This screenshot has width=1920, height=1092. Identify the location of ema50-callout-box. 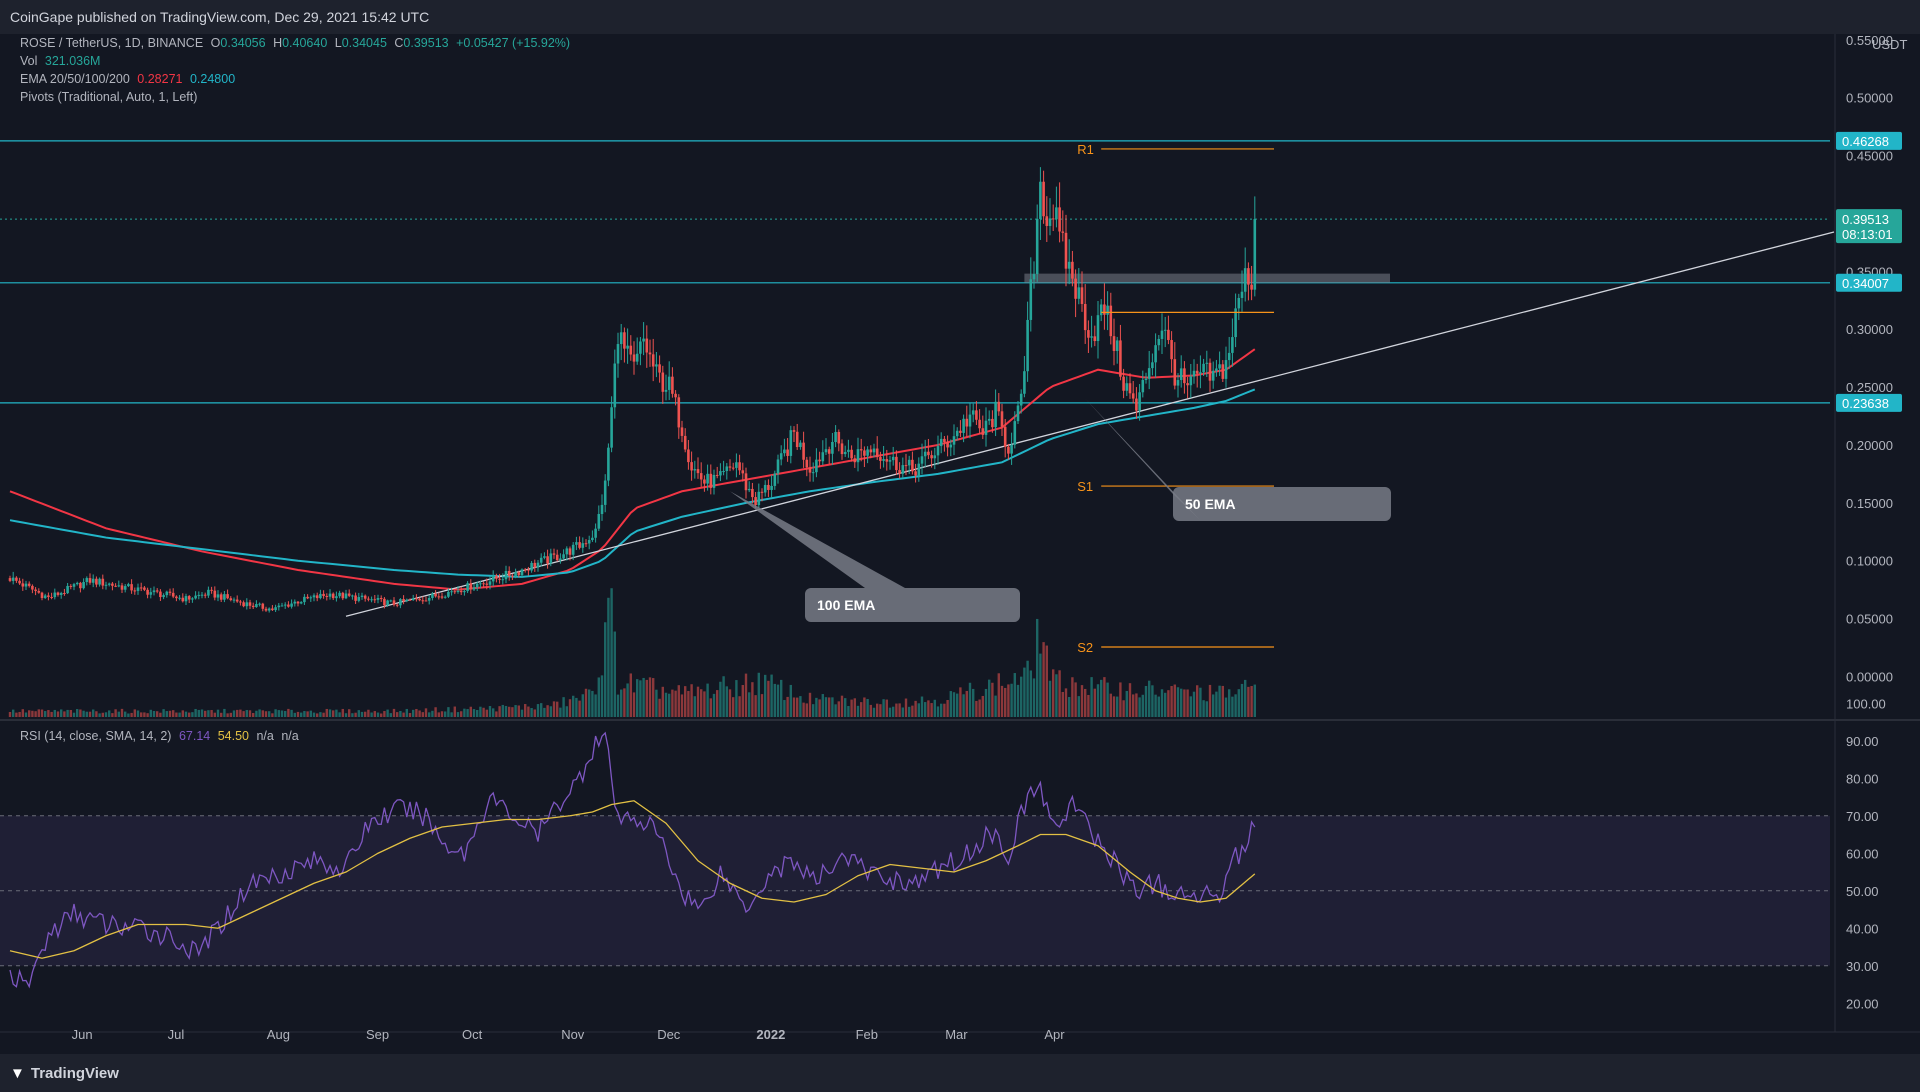
(1282, 504).